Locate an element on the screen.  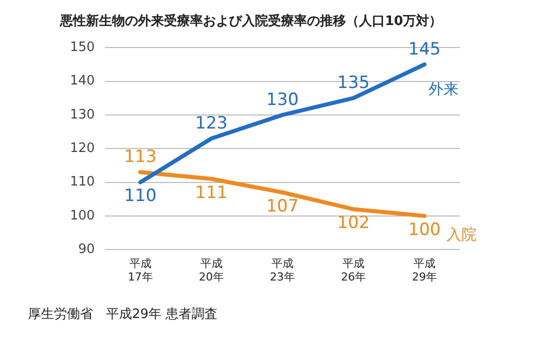
series-label: 外来 is located at coordinates (443, 89).